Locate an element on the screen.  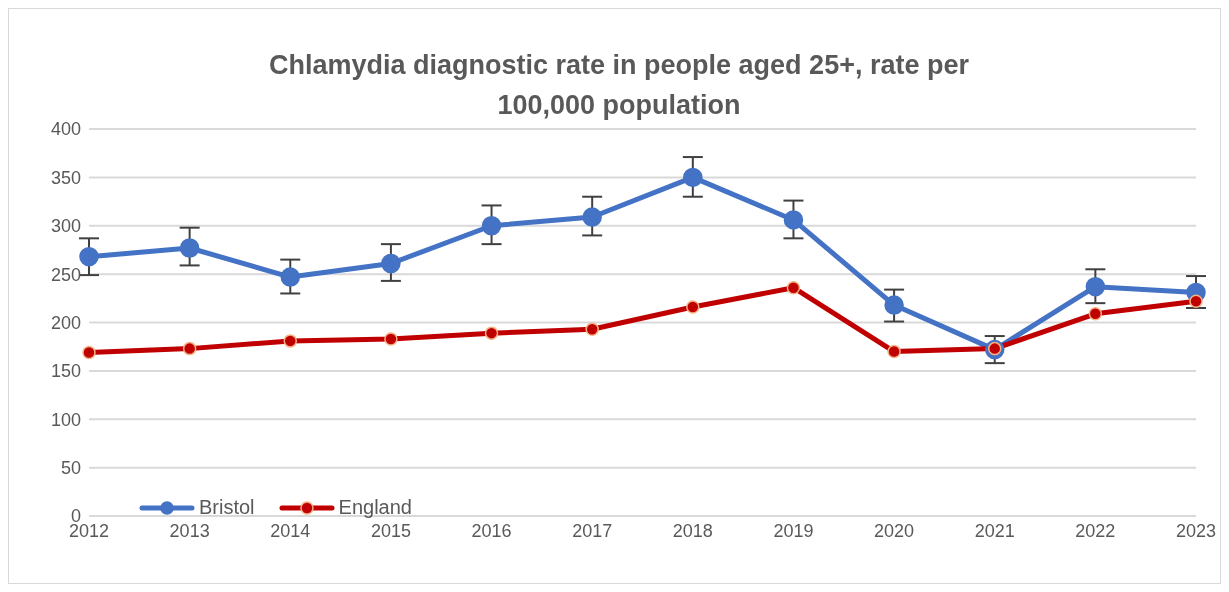
x-tick-label: 2023 is located at coordinates (1196, 530).